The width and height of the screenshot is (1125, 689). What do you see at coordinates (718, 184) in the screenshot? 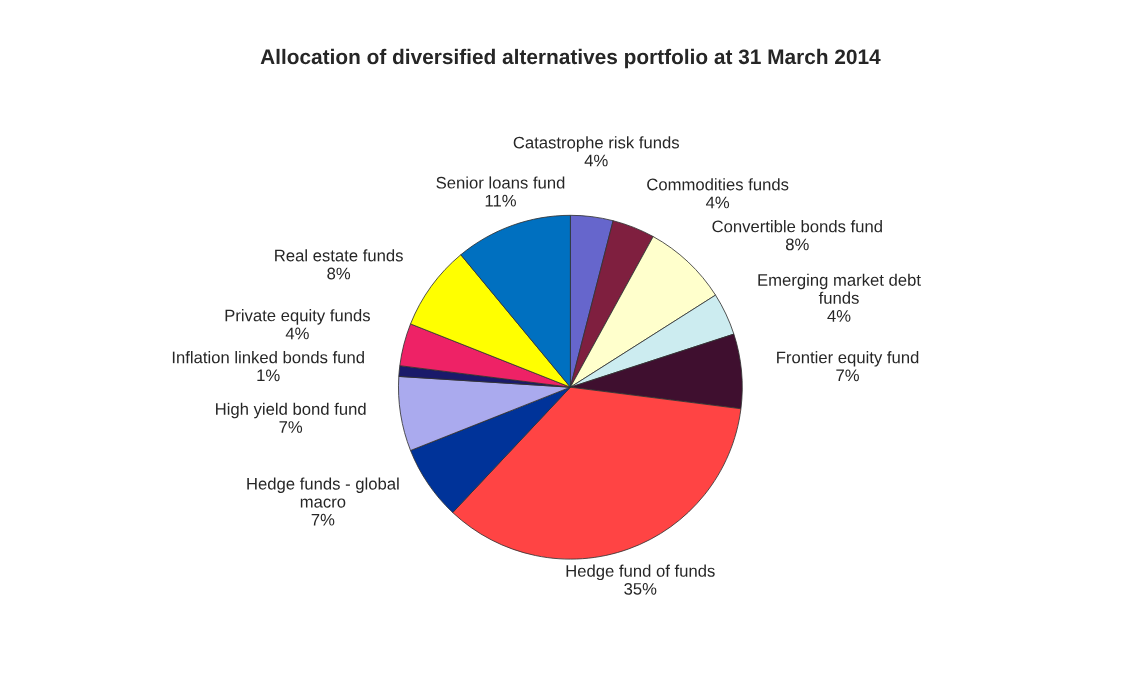
I see `slice-label: Commodities funds` at bounding box center [718, 184].